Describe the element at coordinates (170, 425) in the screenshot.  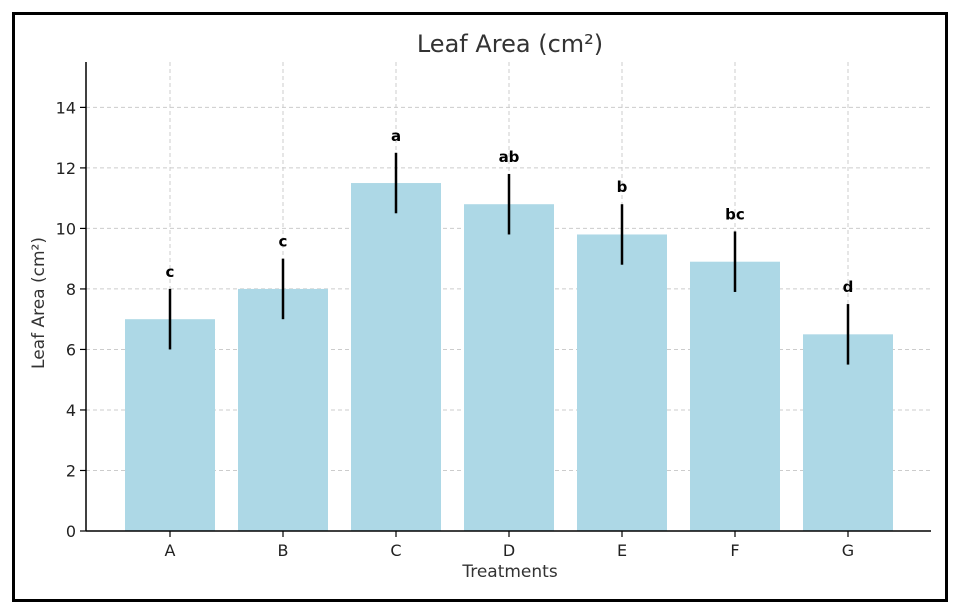
I see `bar-A` at that location.